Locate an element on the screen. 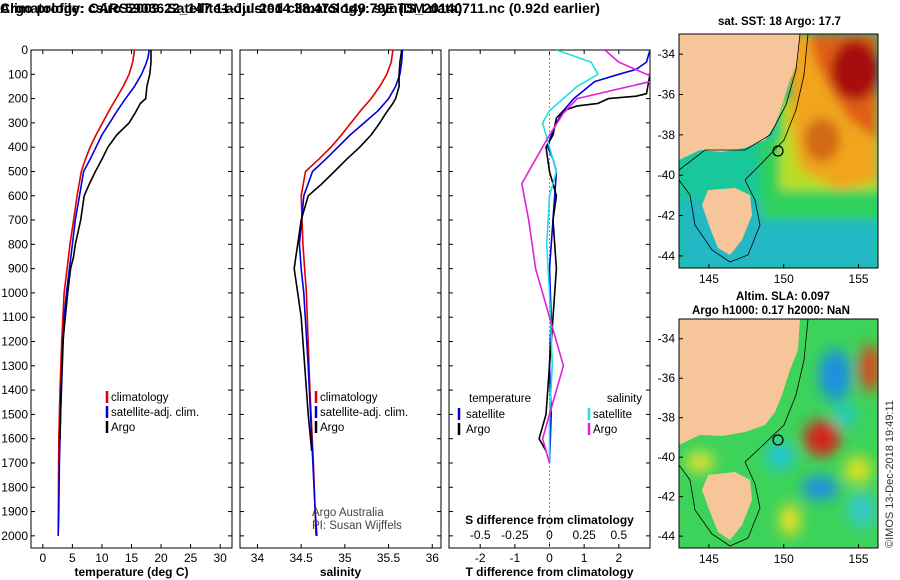 This screenshot has height=580, width=900. sla-map-frame is located at coordinates (778, 433).